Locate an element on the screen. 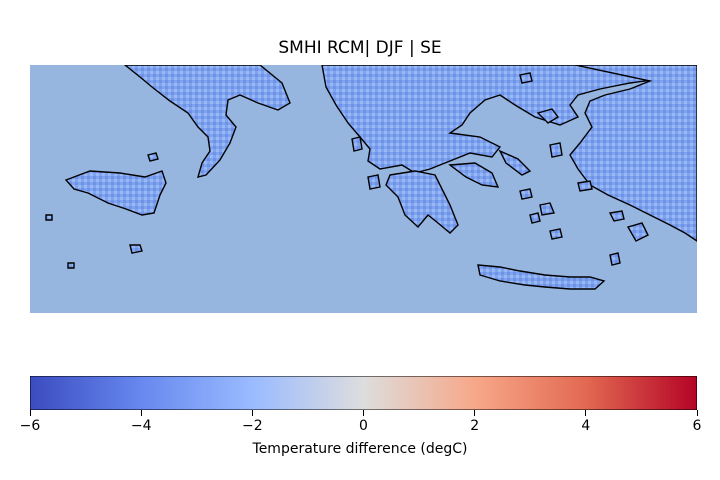 The image size is (720, 480). karpathos-island is located at coordinates (615, 259).